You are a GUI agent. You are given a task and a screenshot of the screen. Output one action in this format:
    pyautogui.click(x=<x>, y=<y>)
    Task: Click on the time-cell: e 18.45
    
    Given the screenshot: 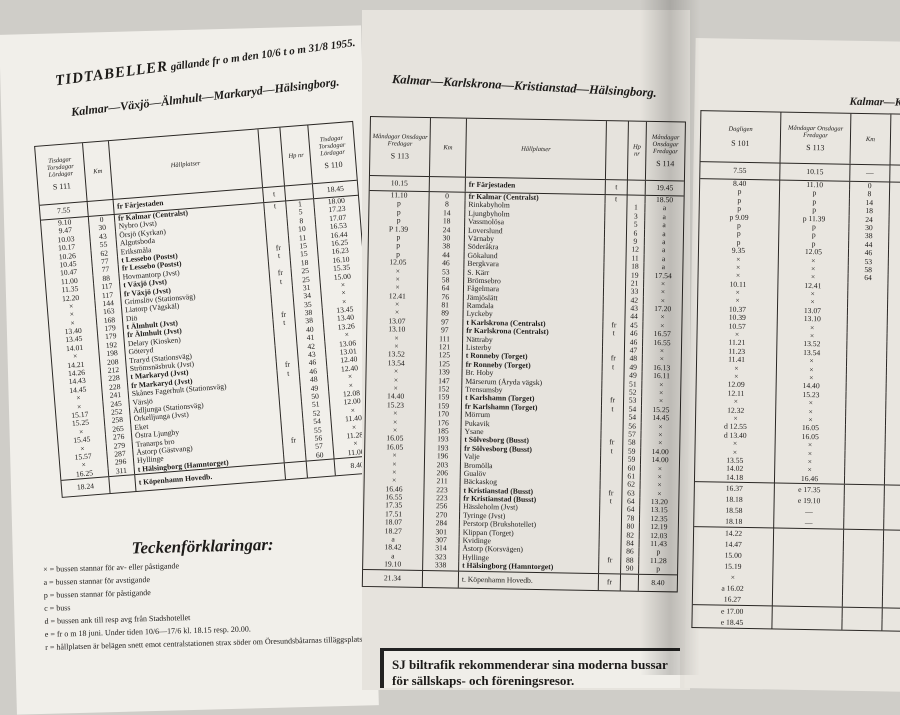 What is the action you would take?
    pyautogui.click(x=732, y=622)
    